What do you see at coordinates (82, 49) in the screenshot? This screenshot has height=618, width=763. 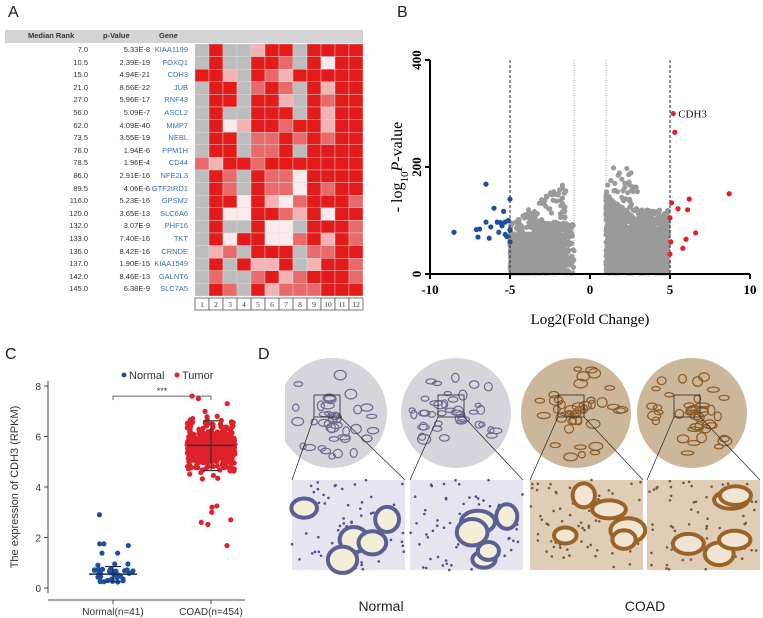 I see `row-rank: 7.0` at bounding box center [82, 49].